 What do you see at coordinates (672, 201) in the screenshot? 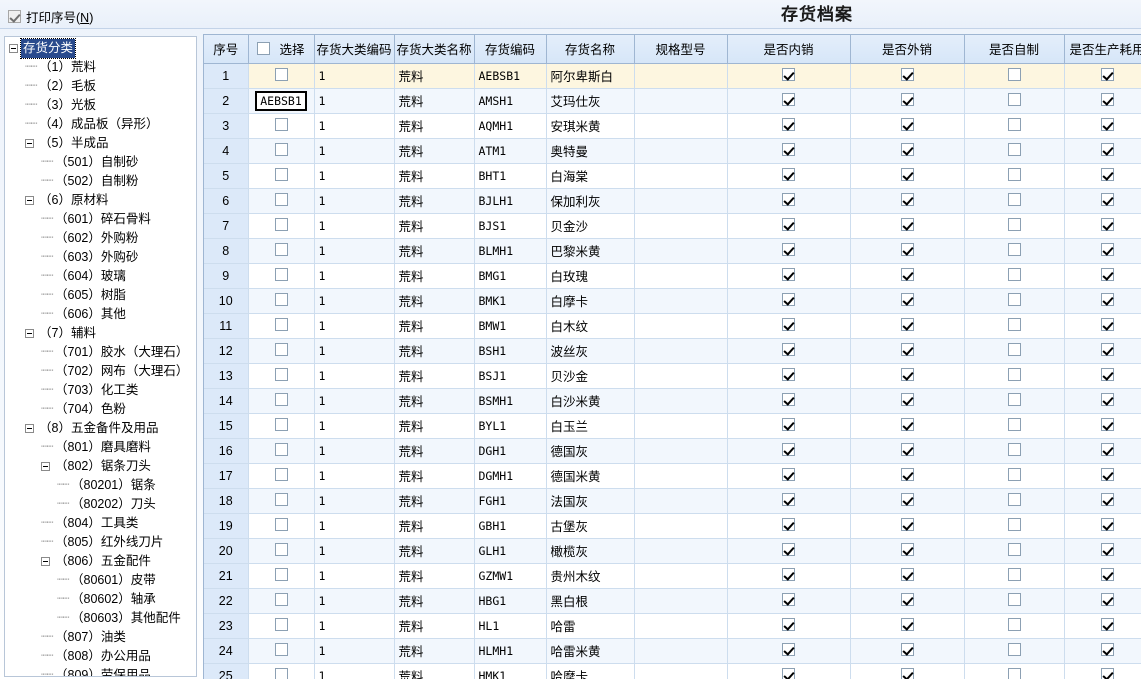
I see `table-row: 6 1 荒料 BJLH1 保加利灰` at bounding box center [672, 201].